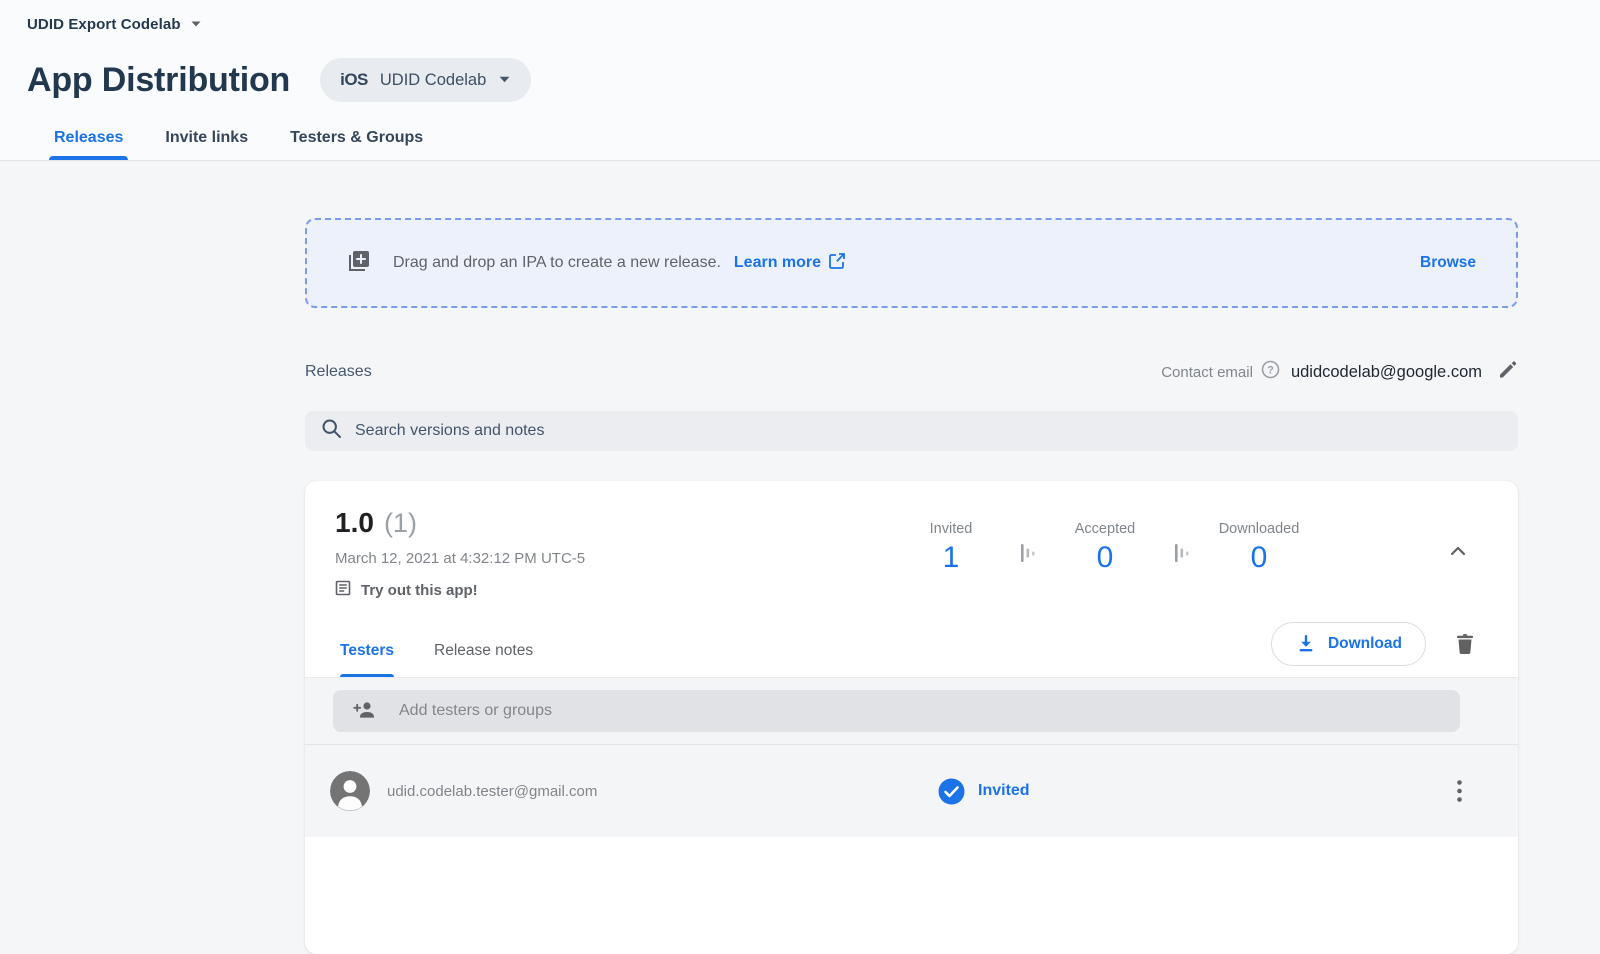  I want to click on contact-email-label: Contact email, so click(1207, 372).